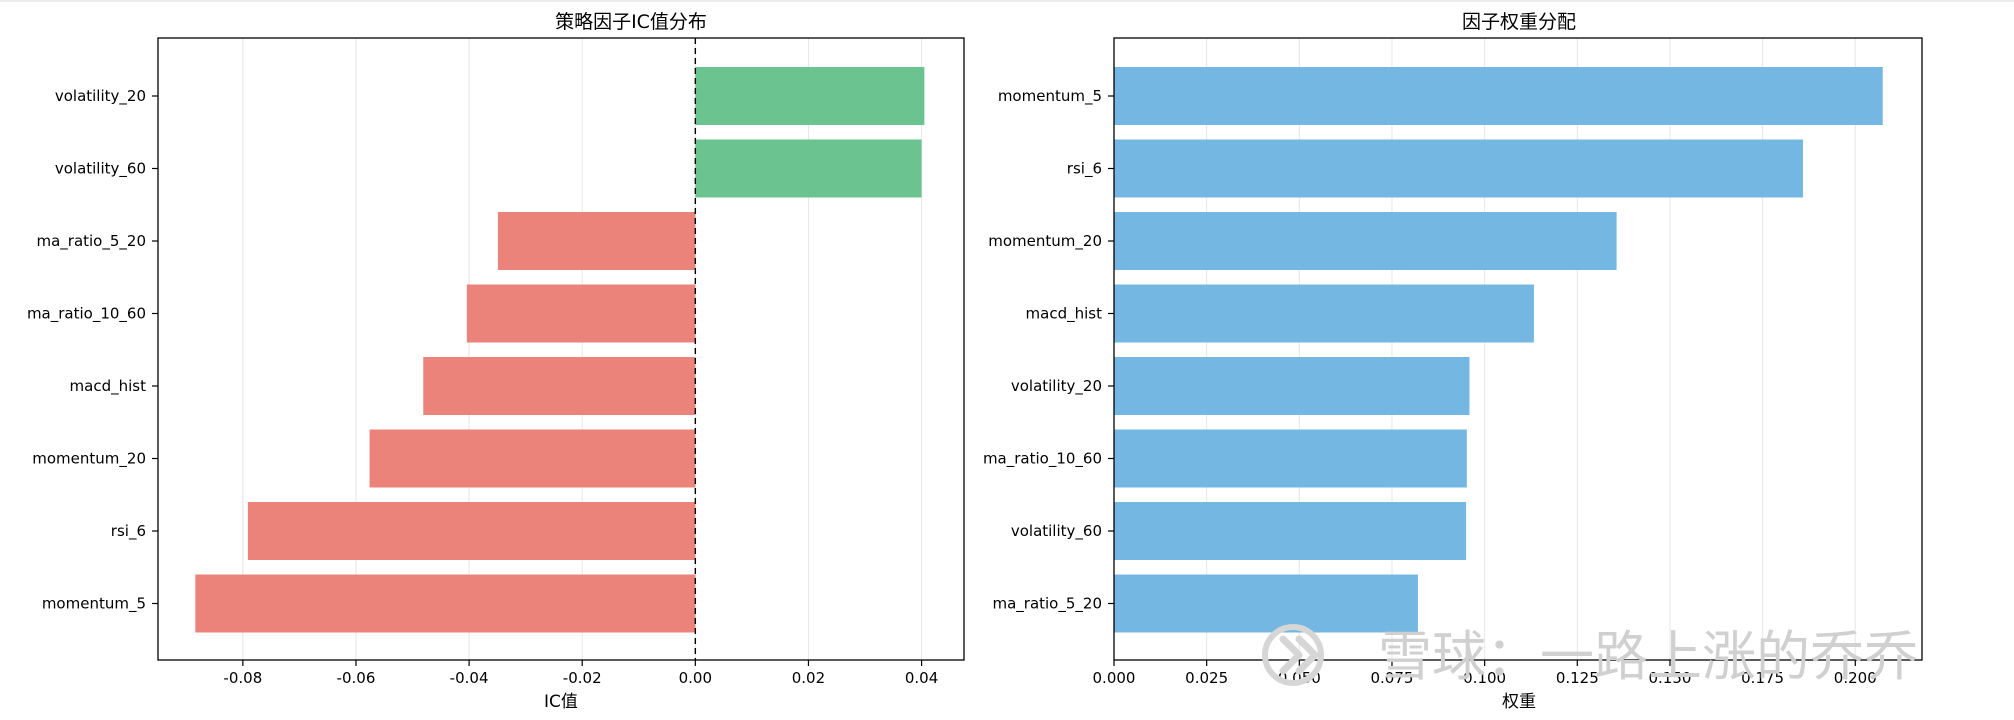 The height and width of the screenshot is (720, 2014). I want to click on weight-y-tick-label: rsi_6, so click(1084, 169).